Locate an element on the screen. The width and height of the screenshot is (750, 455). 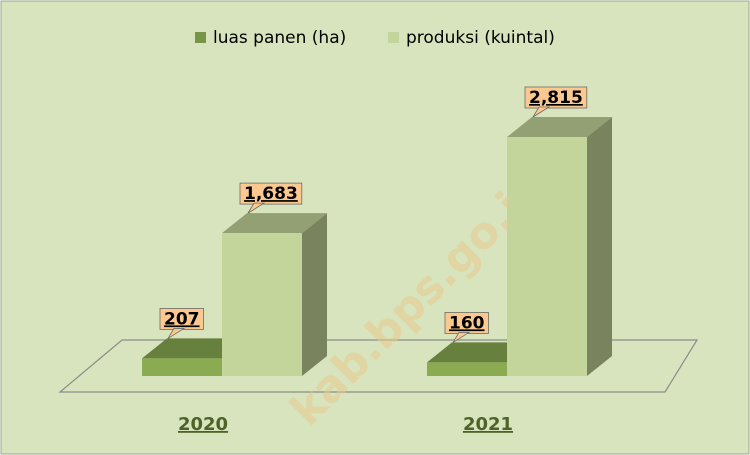
data-label: 207 is located at coordinates (181, 323).